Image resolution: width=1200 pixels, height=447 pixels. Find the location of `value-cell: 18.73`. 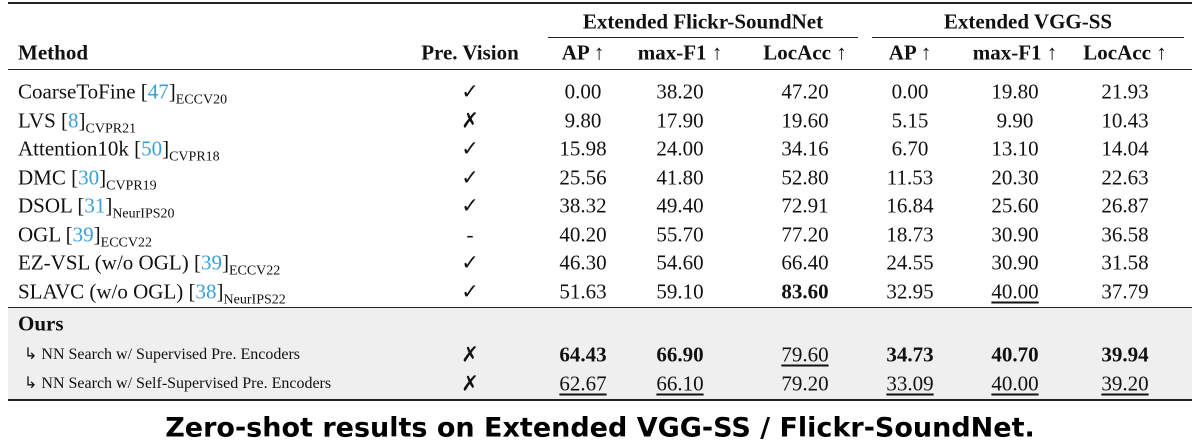

value-cell: 18.73 is located at coordinates (910, 234).